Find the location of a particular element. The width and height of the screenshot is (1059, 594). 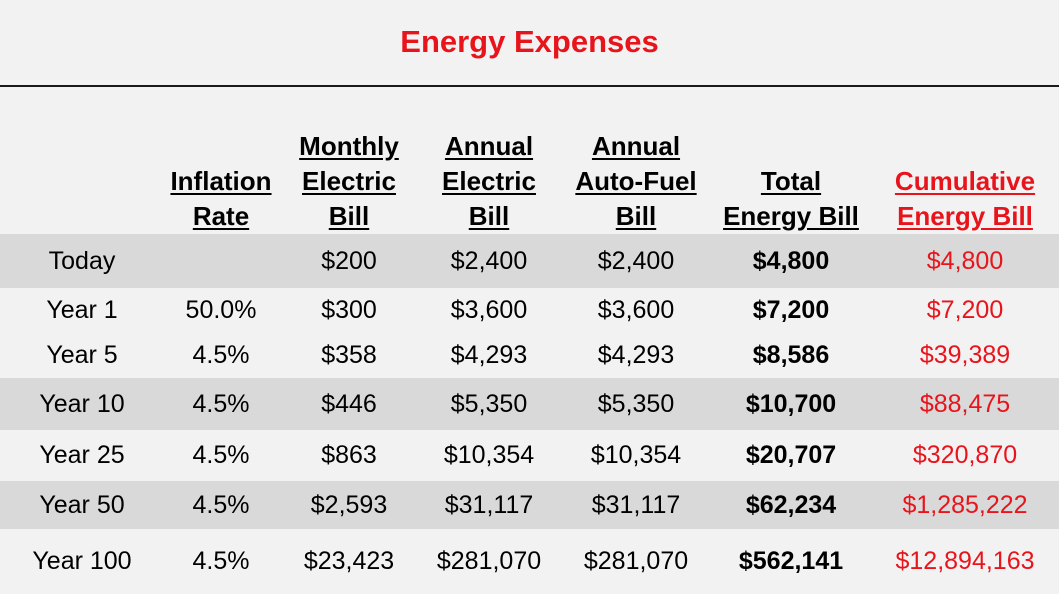

cell-period: Year 25 is located at coordinates (82, 455).